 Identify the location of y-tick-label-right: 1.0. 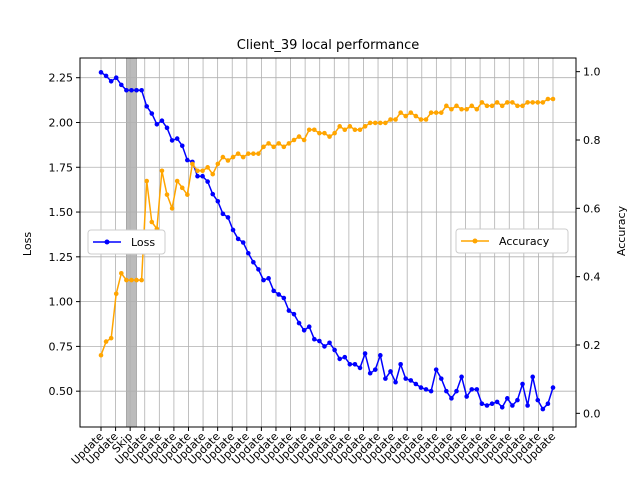
(592, 72).